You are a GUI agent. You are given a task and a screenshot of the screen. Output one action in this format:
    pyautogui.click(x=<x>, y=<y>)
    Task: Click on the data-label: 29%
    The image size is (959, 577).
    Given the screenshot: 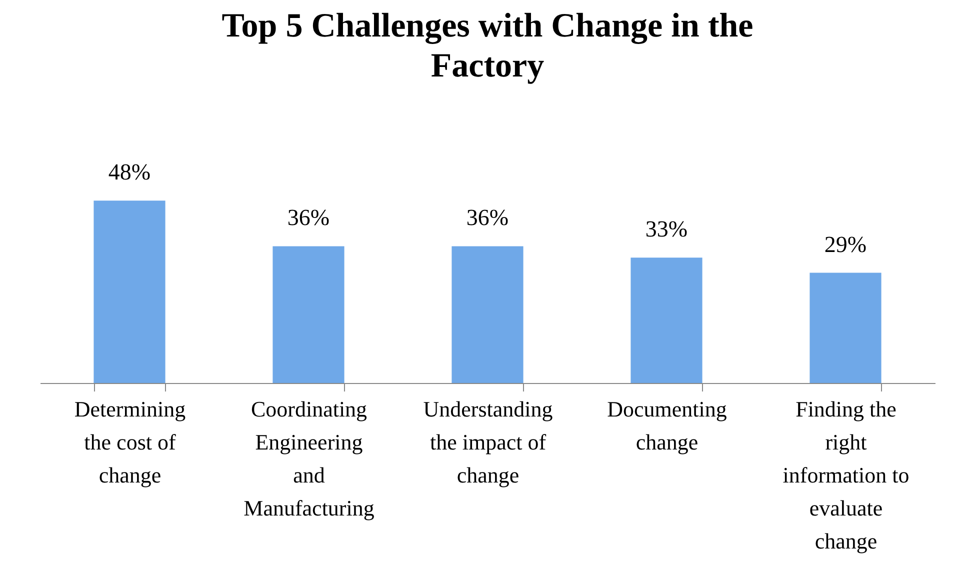 What is the action you would take?
    pyautogui.click(x=845, y=244)
    